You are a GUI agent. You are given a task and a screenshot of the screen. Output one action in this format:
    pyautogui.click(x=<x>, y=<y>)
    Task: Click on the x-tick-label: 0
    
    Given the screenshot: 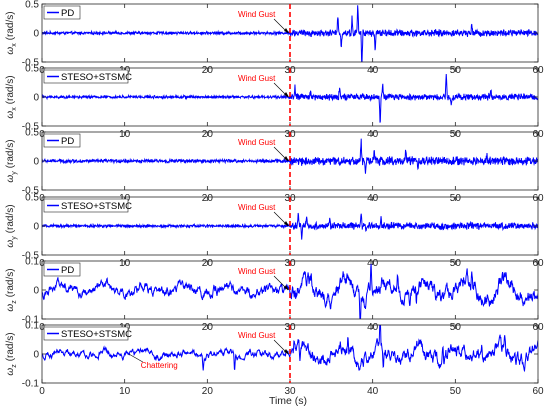 What is the action you would take?
    pyautogui.click(x=42, y=391)
    